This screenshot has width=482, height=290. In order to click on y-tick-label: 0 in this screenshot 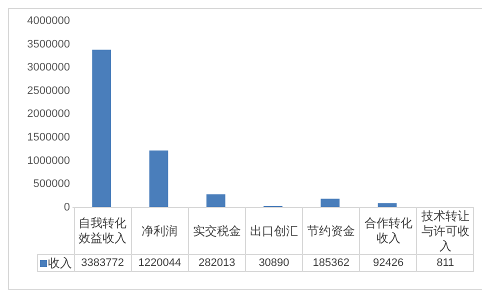, I will do `click(67, 207)`.